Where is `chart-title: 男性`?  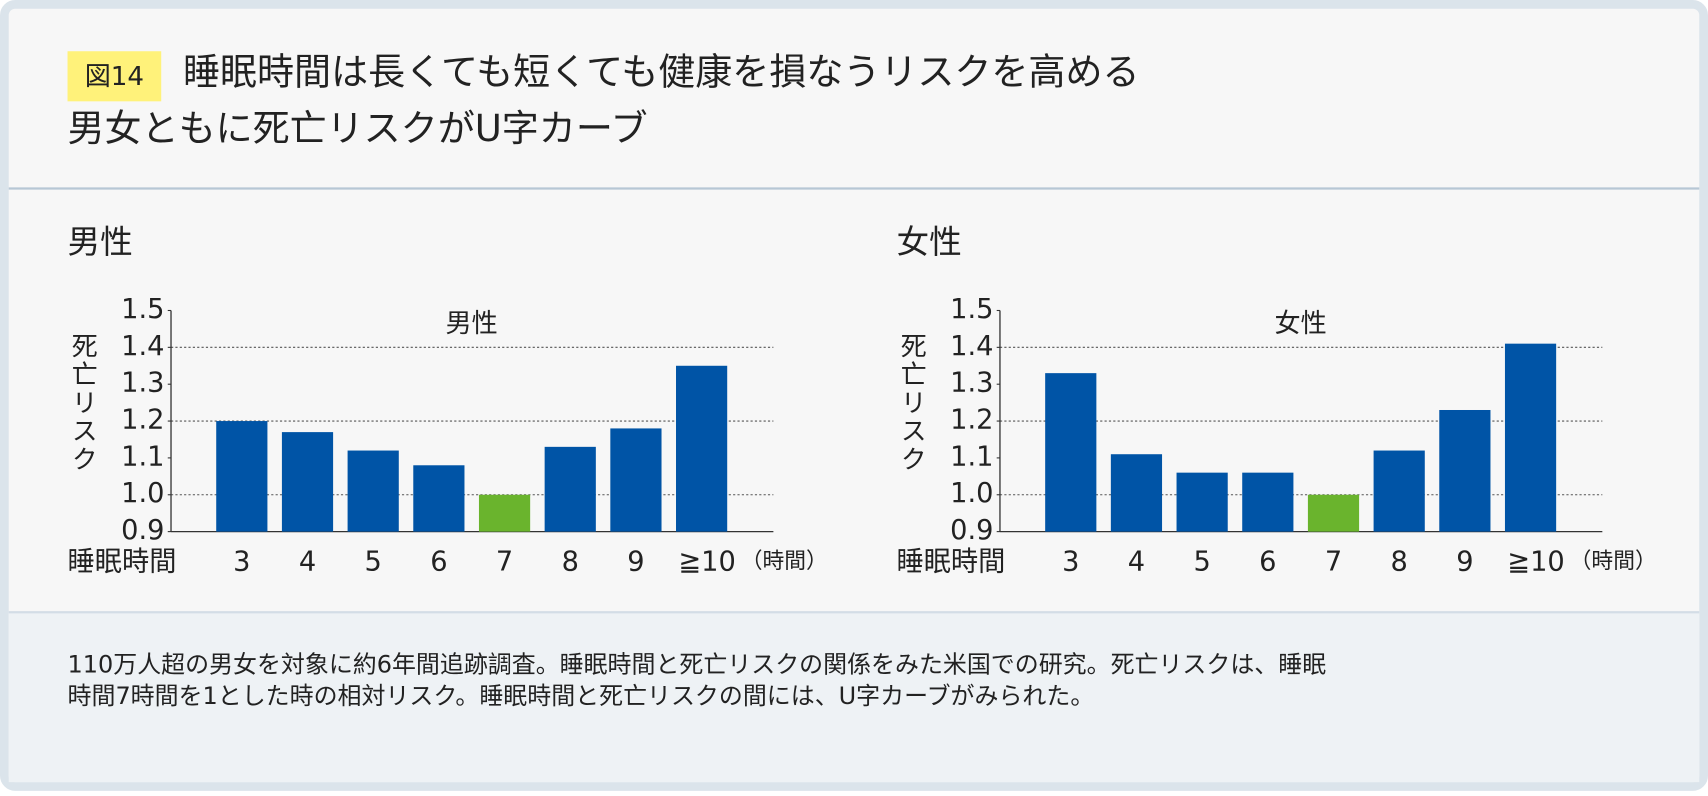
chart-title: 男性 is located at coordinates (472, 324).